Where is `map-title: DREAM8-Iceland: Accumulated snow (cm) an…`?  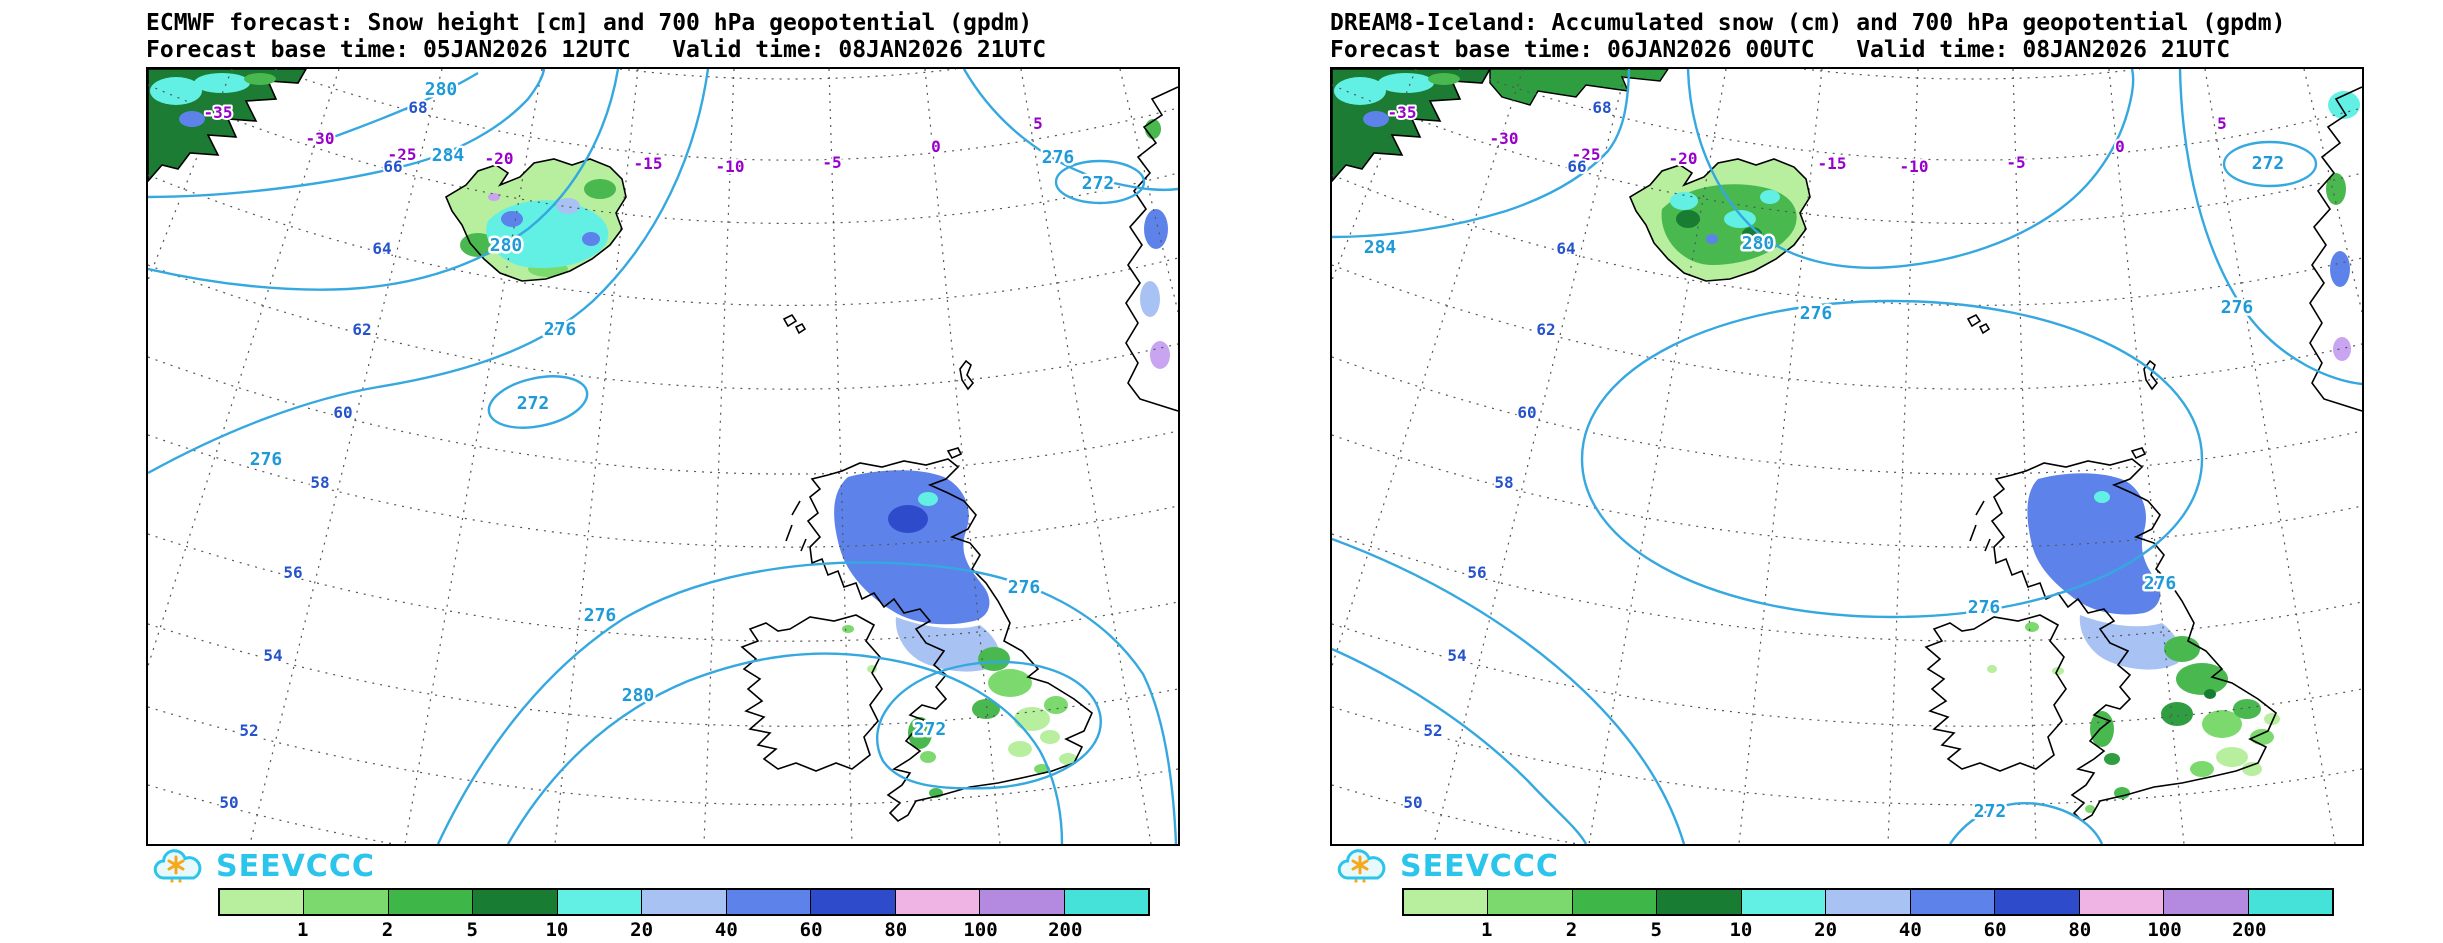
map-title: DREAM8-Iceland: Accumulated snow (cm) an… is located at coordinates (1808, 23).